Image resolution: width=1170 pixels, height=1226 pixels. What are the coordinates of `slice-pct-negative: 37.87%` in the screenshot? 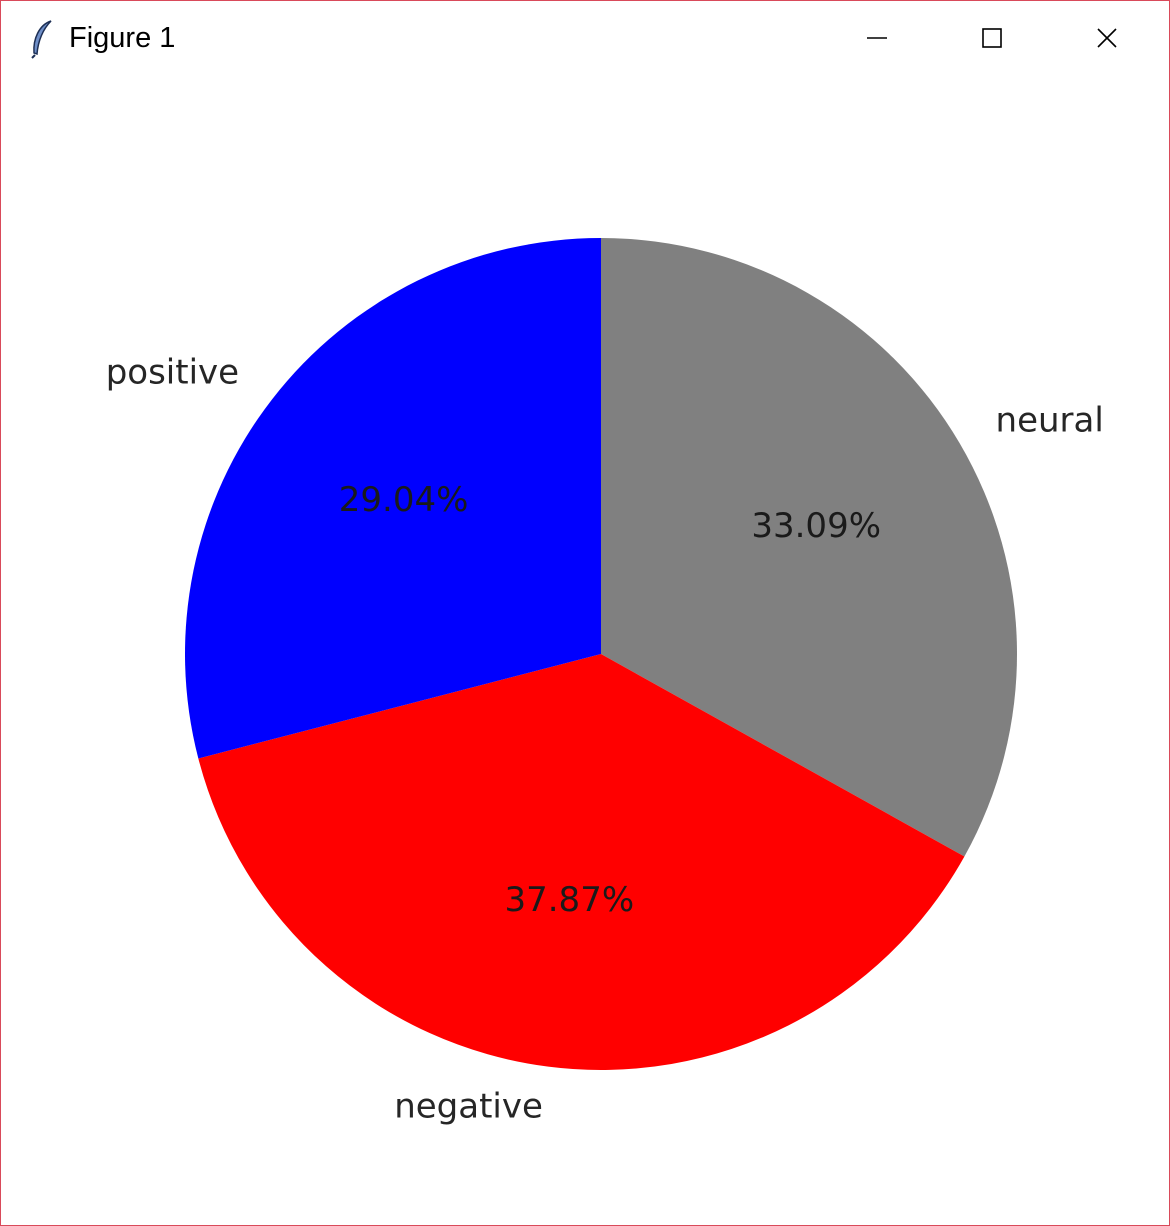 It's located at (569, 900).